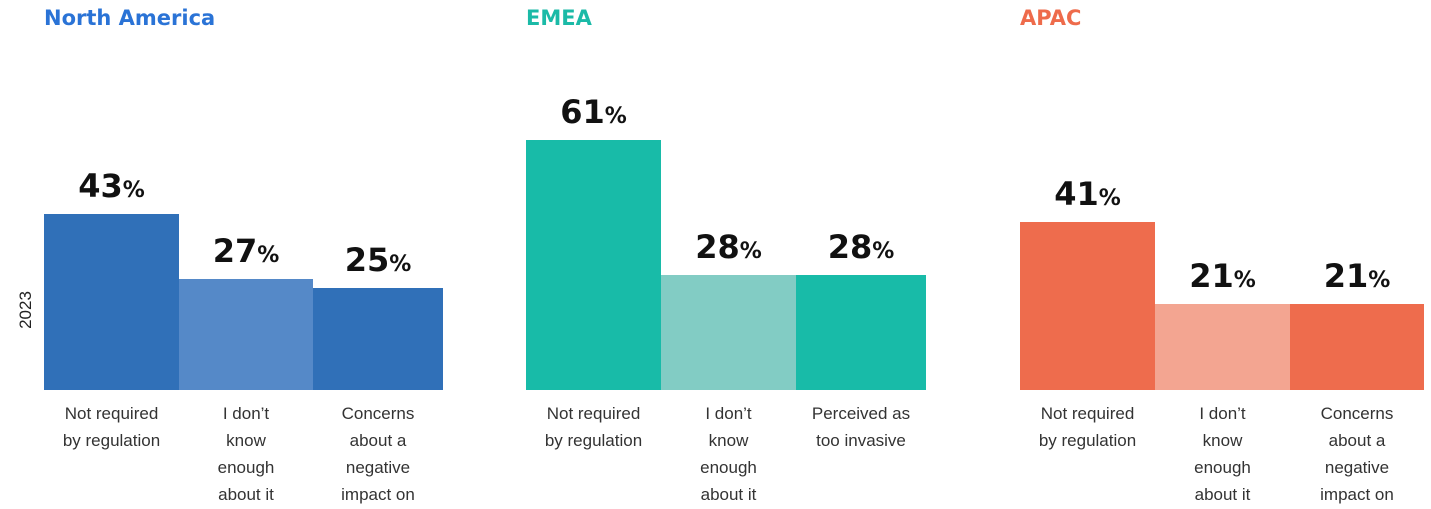 The height and width of the screenshot is (509, 1431). I want to click on category-label-3-3: Concerns about a negative impact on, so click(1357, 454).